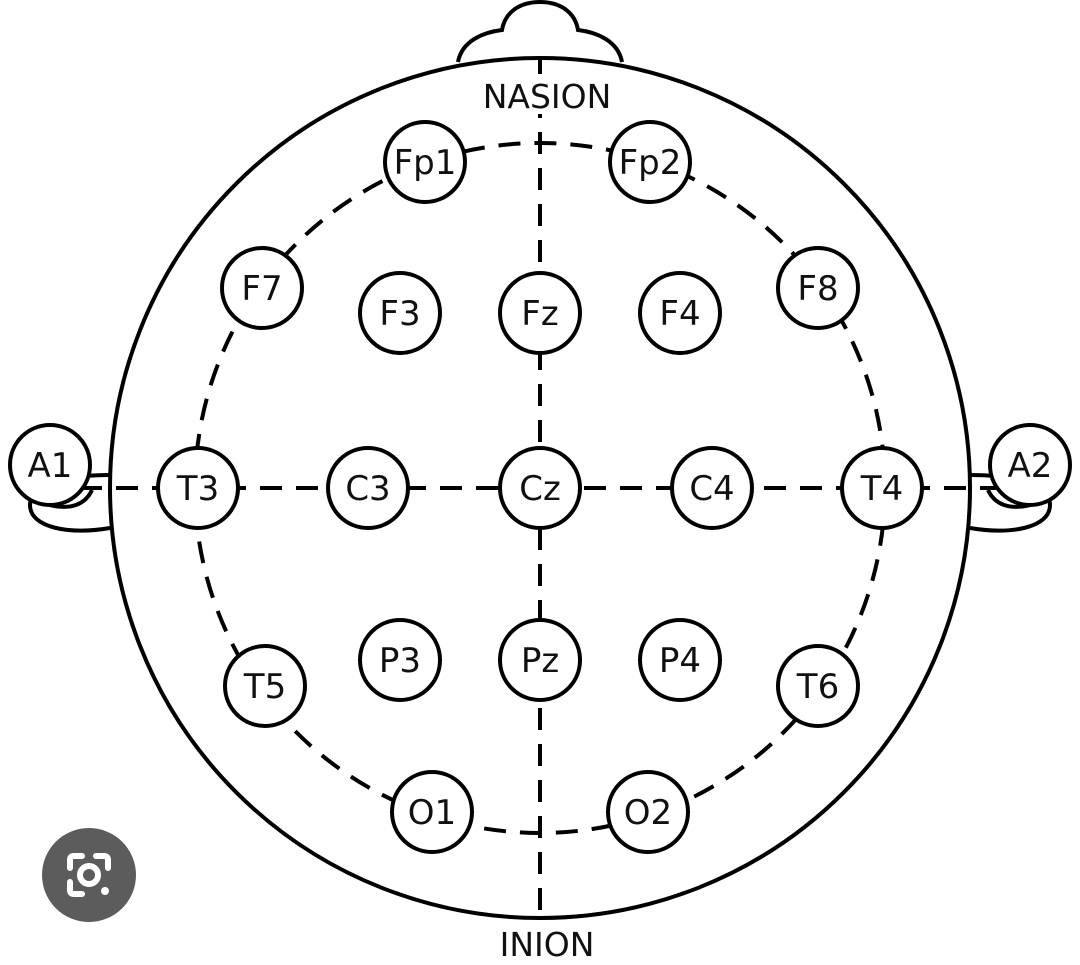  I want to click on electrode-fp2: Fp2, so click(650, 162).